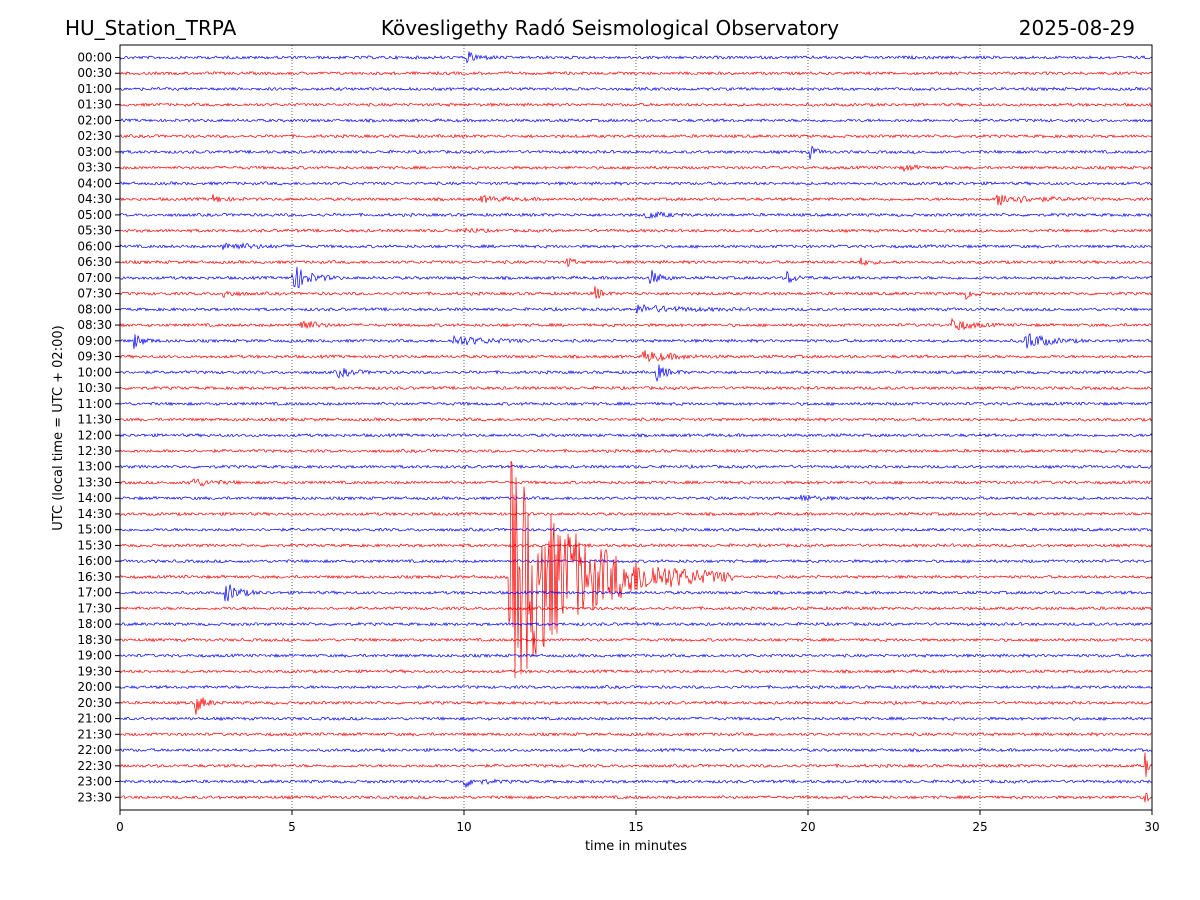  What do you see at coordinates (94, 561) in the screenshot?
I see `row-label-1600: 16:00` at bounding box center [94, 561].